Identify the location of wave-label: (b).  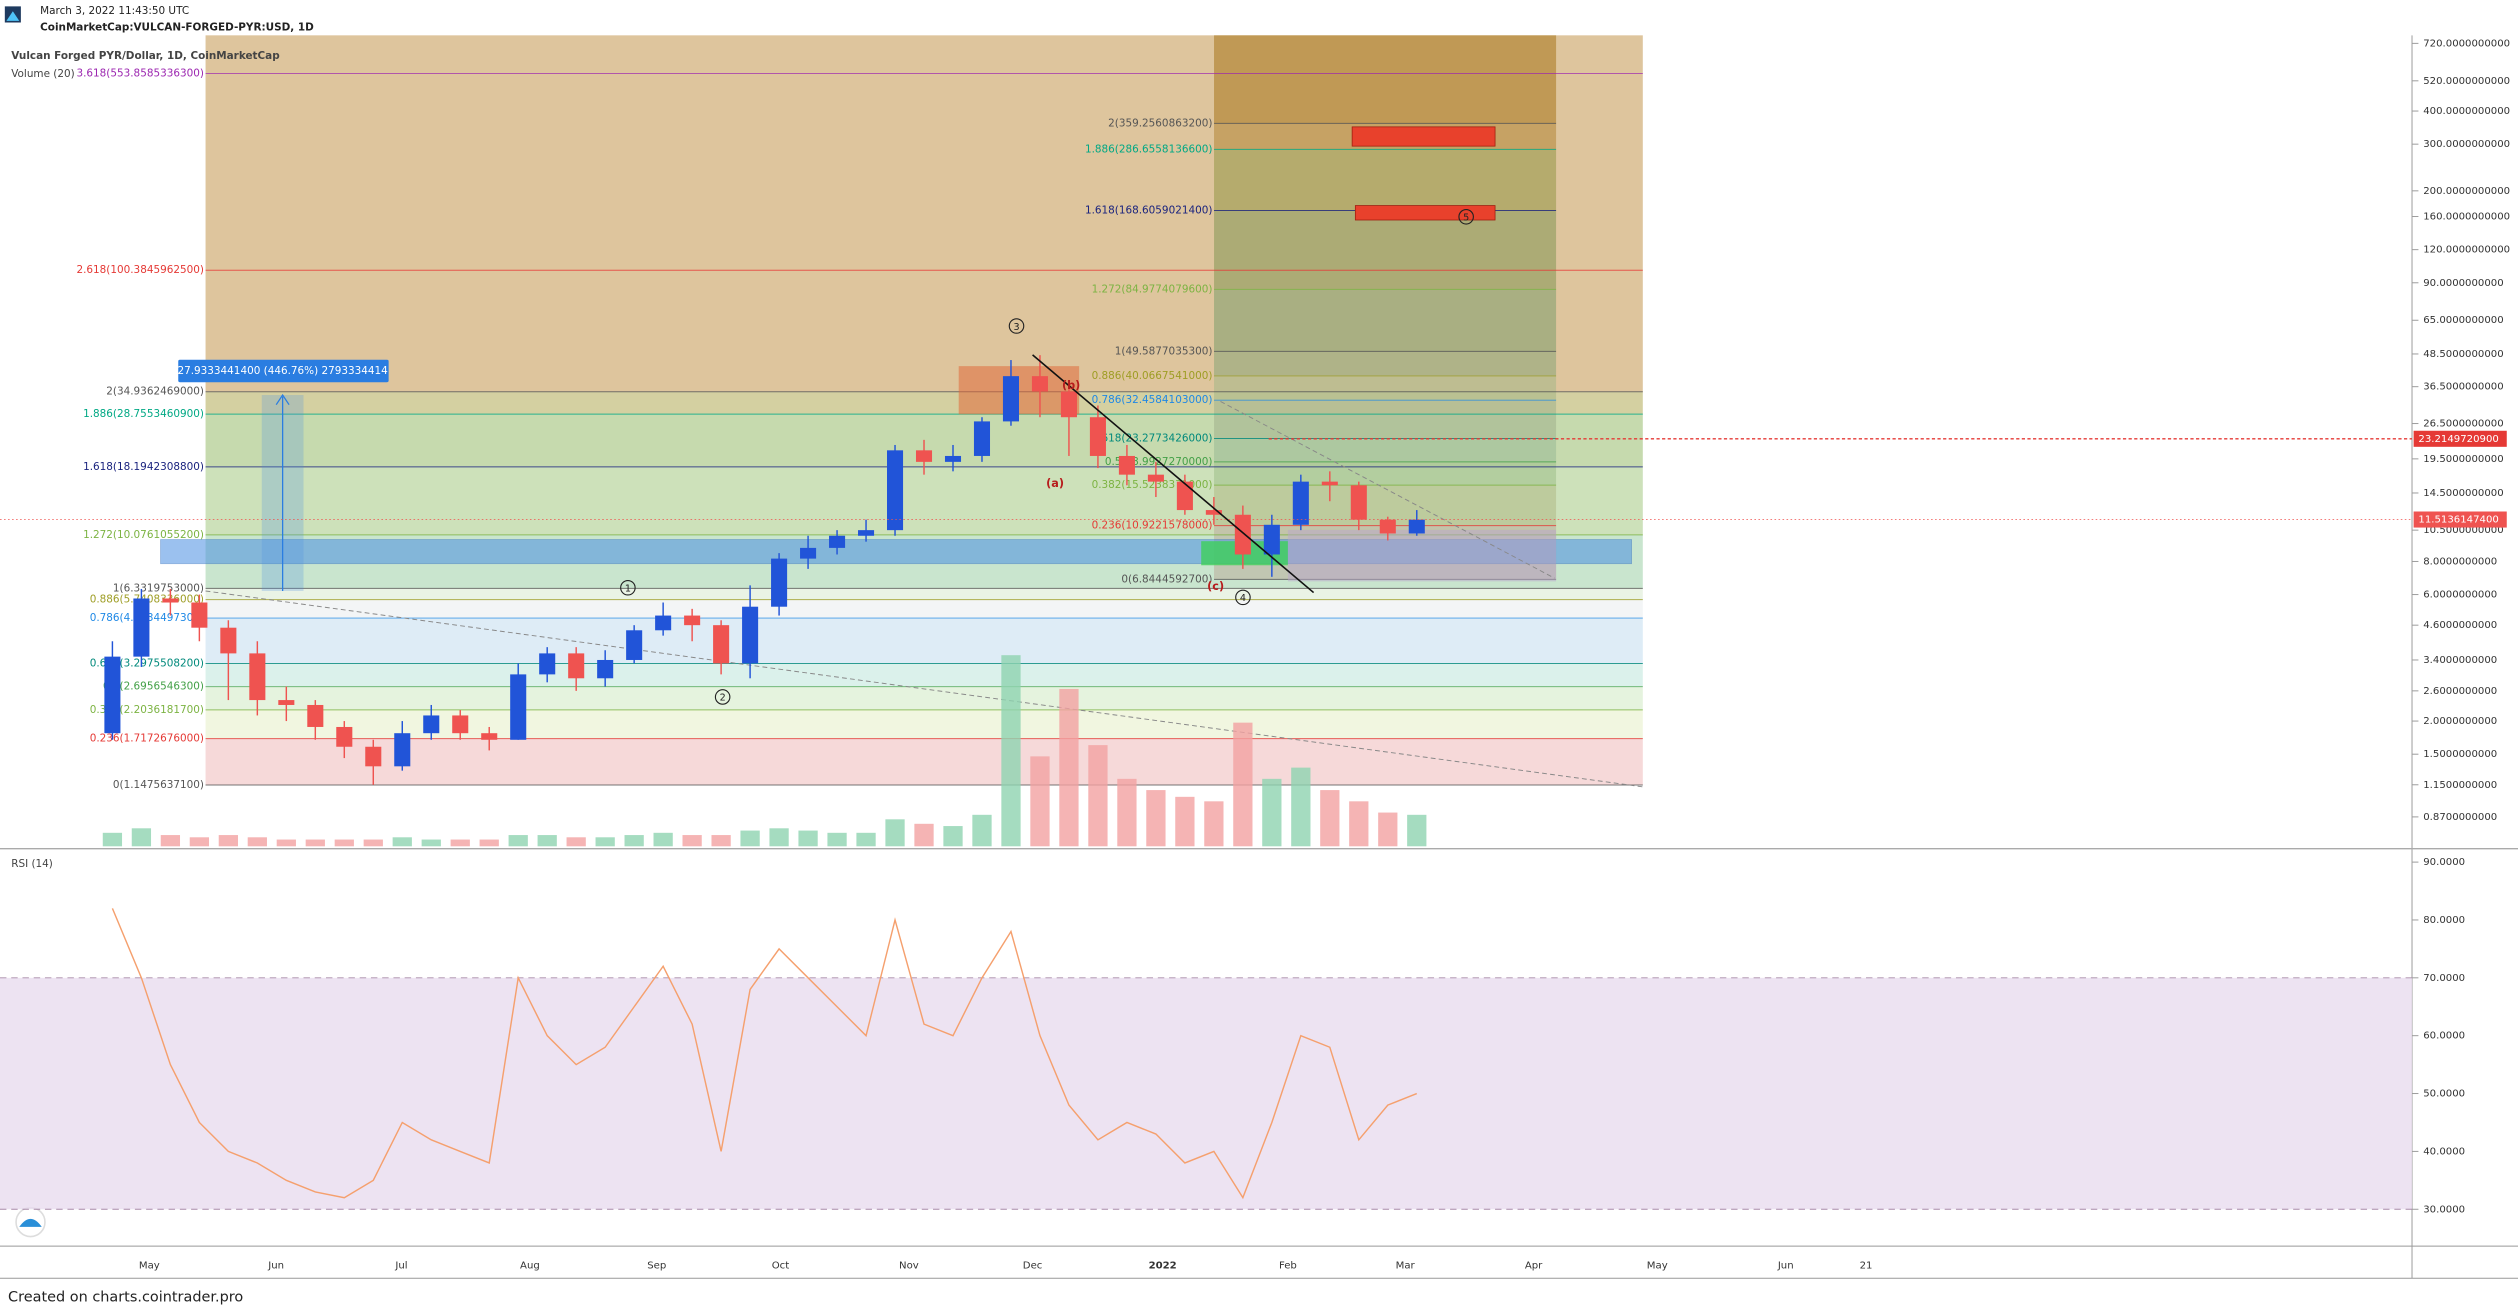
(1071, 385).